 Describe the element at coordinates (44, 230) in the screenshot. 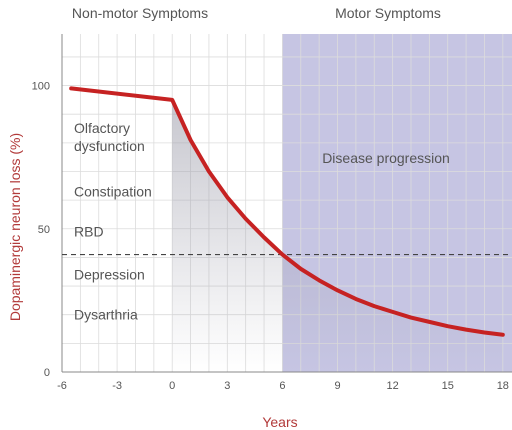

I see `y-tick-label: 50` at that location.